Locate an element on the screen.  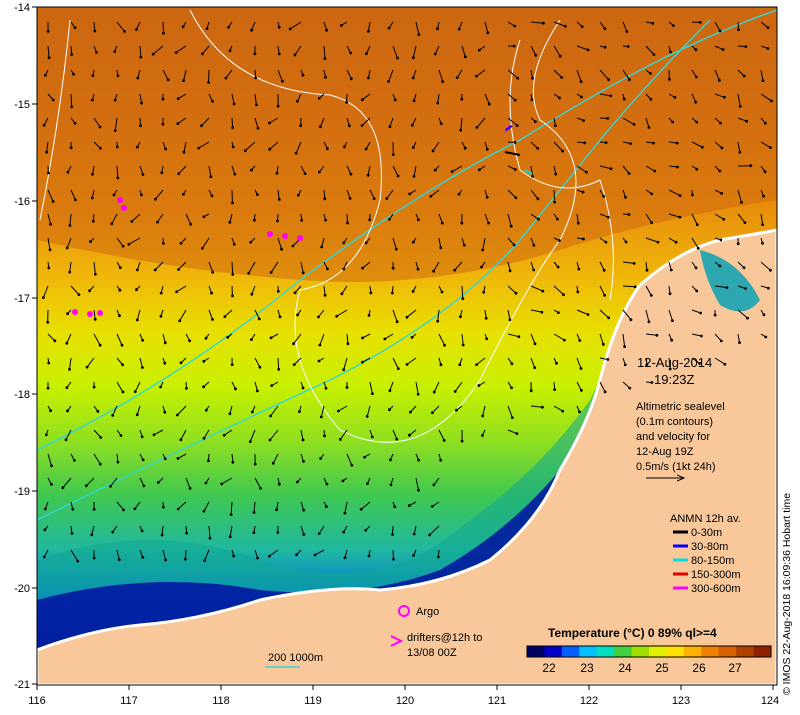
colorbar-tick: 25 is located at coordinates (662, 668).